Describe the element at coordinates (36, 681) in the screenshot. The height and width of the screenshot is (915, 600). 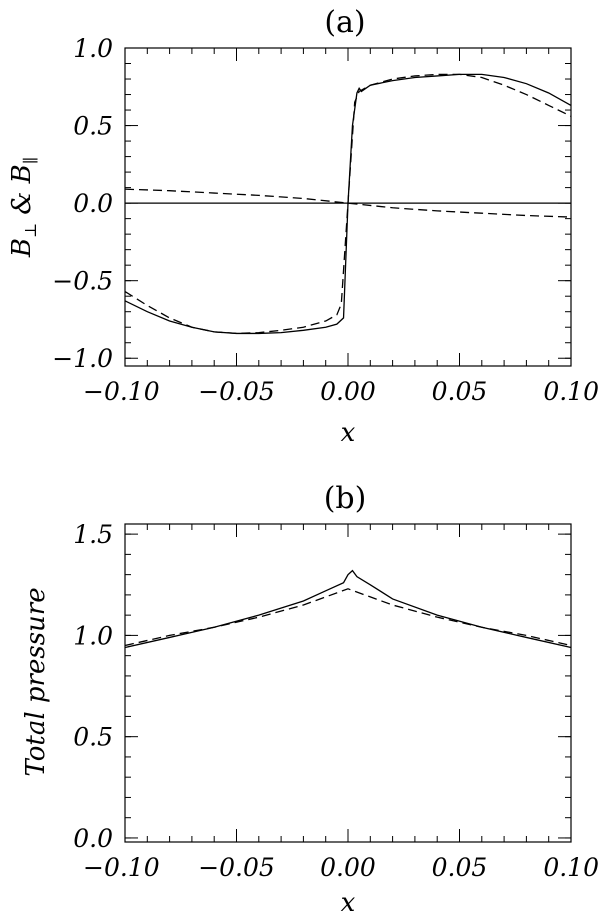
I see `panel-b-y-axis-label: Total pressure` at that location.